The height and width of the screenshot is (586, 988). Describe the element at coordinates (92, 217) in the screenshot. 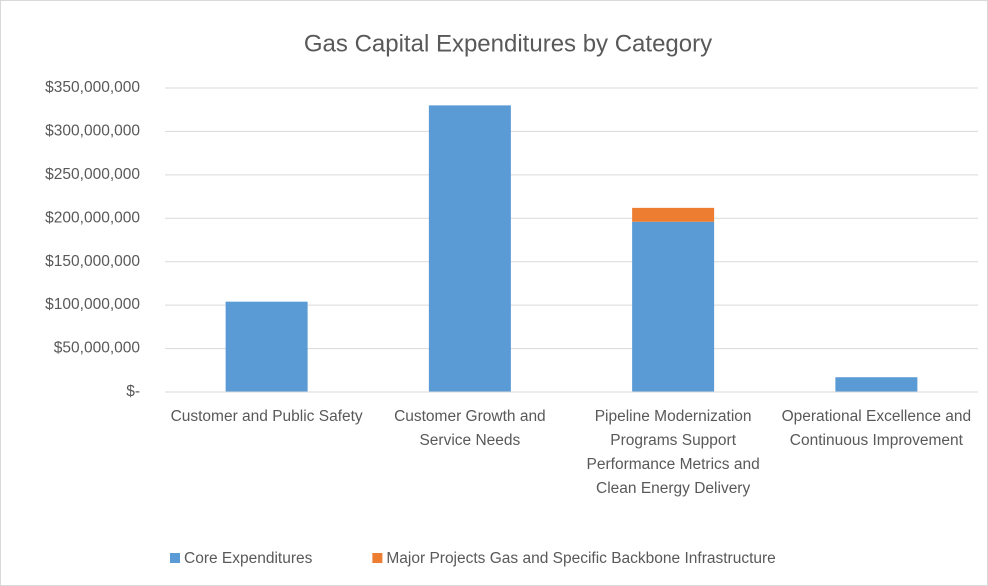

I see `y-tick-label: $200,000,000` at that location.